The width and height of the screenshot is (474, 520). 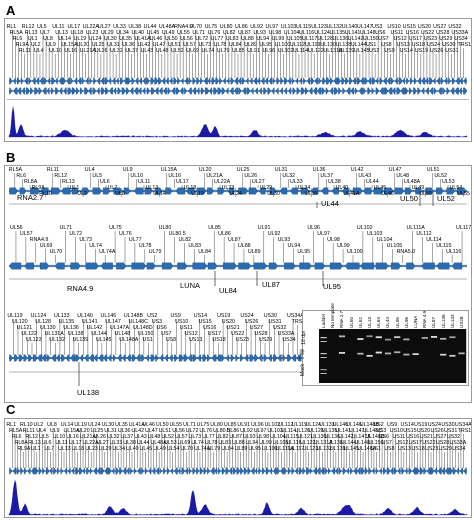 What do you see at coordinates (264, 228) in the screenshot?
I see `gene-label: UL91` at bounding box center [264, 228].